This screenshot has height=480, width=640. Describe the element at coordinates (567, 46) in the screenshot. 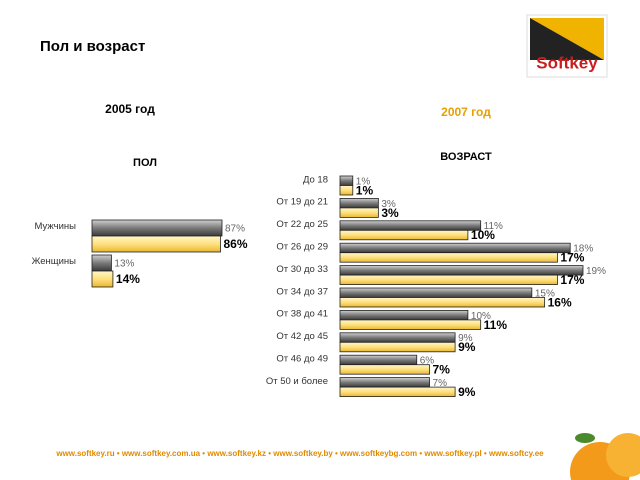

I see `logo: Softkey` at that location.